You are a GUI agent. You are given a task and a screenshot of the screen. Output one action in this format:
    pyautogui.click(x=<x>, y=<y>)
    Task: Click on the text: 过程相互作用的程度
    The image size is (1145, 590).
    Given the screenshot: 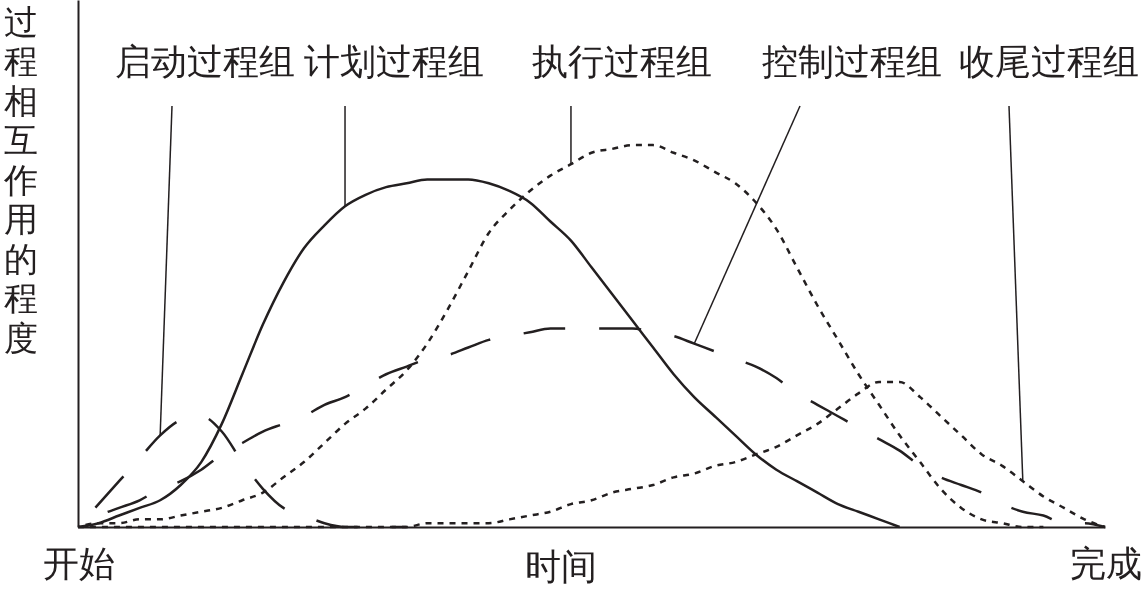 What is the action you would take?
    pyautogui.click(x=20, y=179)
    